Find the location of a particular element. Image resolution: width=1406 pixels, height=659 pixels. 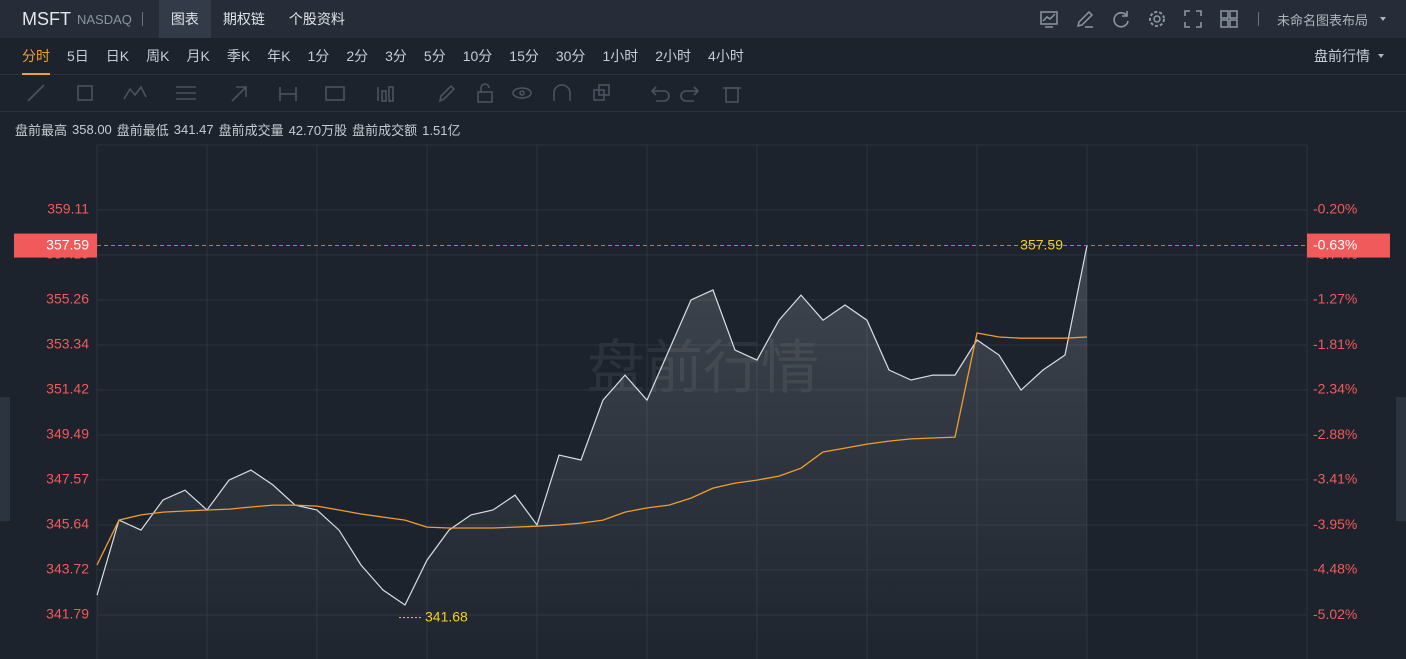

stat-label: 盘前最高 is located at coordinates (41, 130).